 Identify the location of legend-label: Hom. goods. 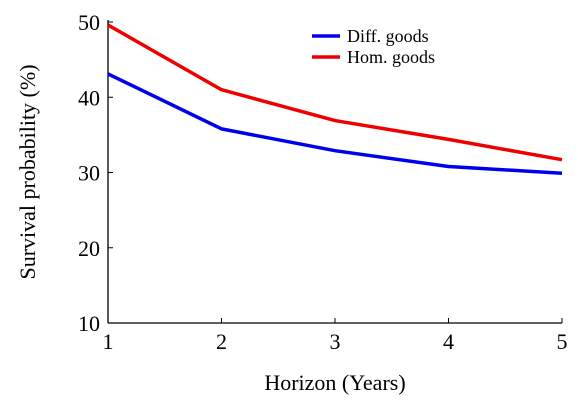
(391, 57).